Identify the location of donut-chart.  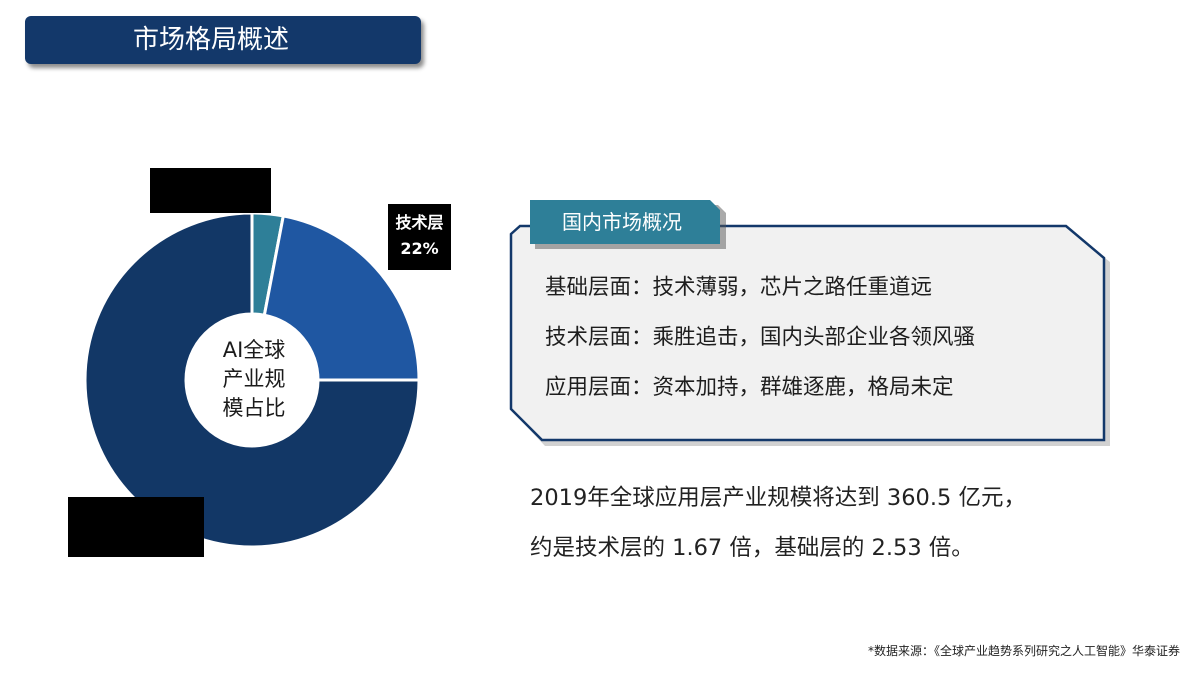
(252, 380).